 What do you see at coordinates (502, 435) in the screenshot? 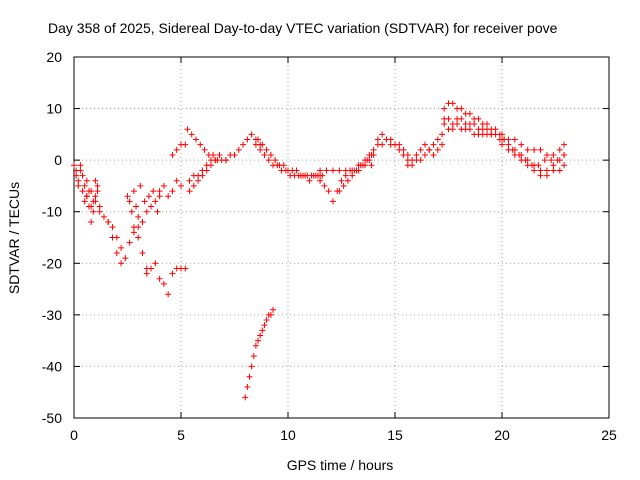
I see `x-tick-label: 20` at bounding box center [502, 435].